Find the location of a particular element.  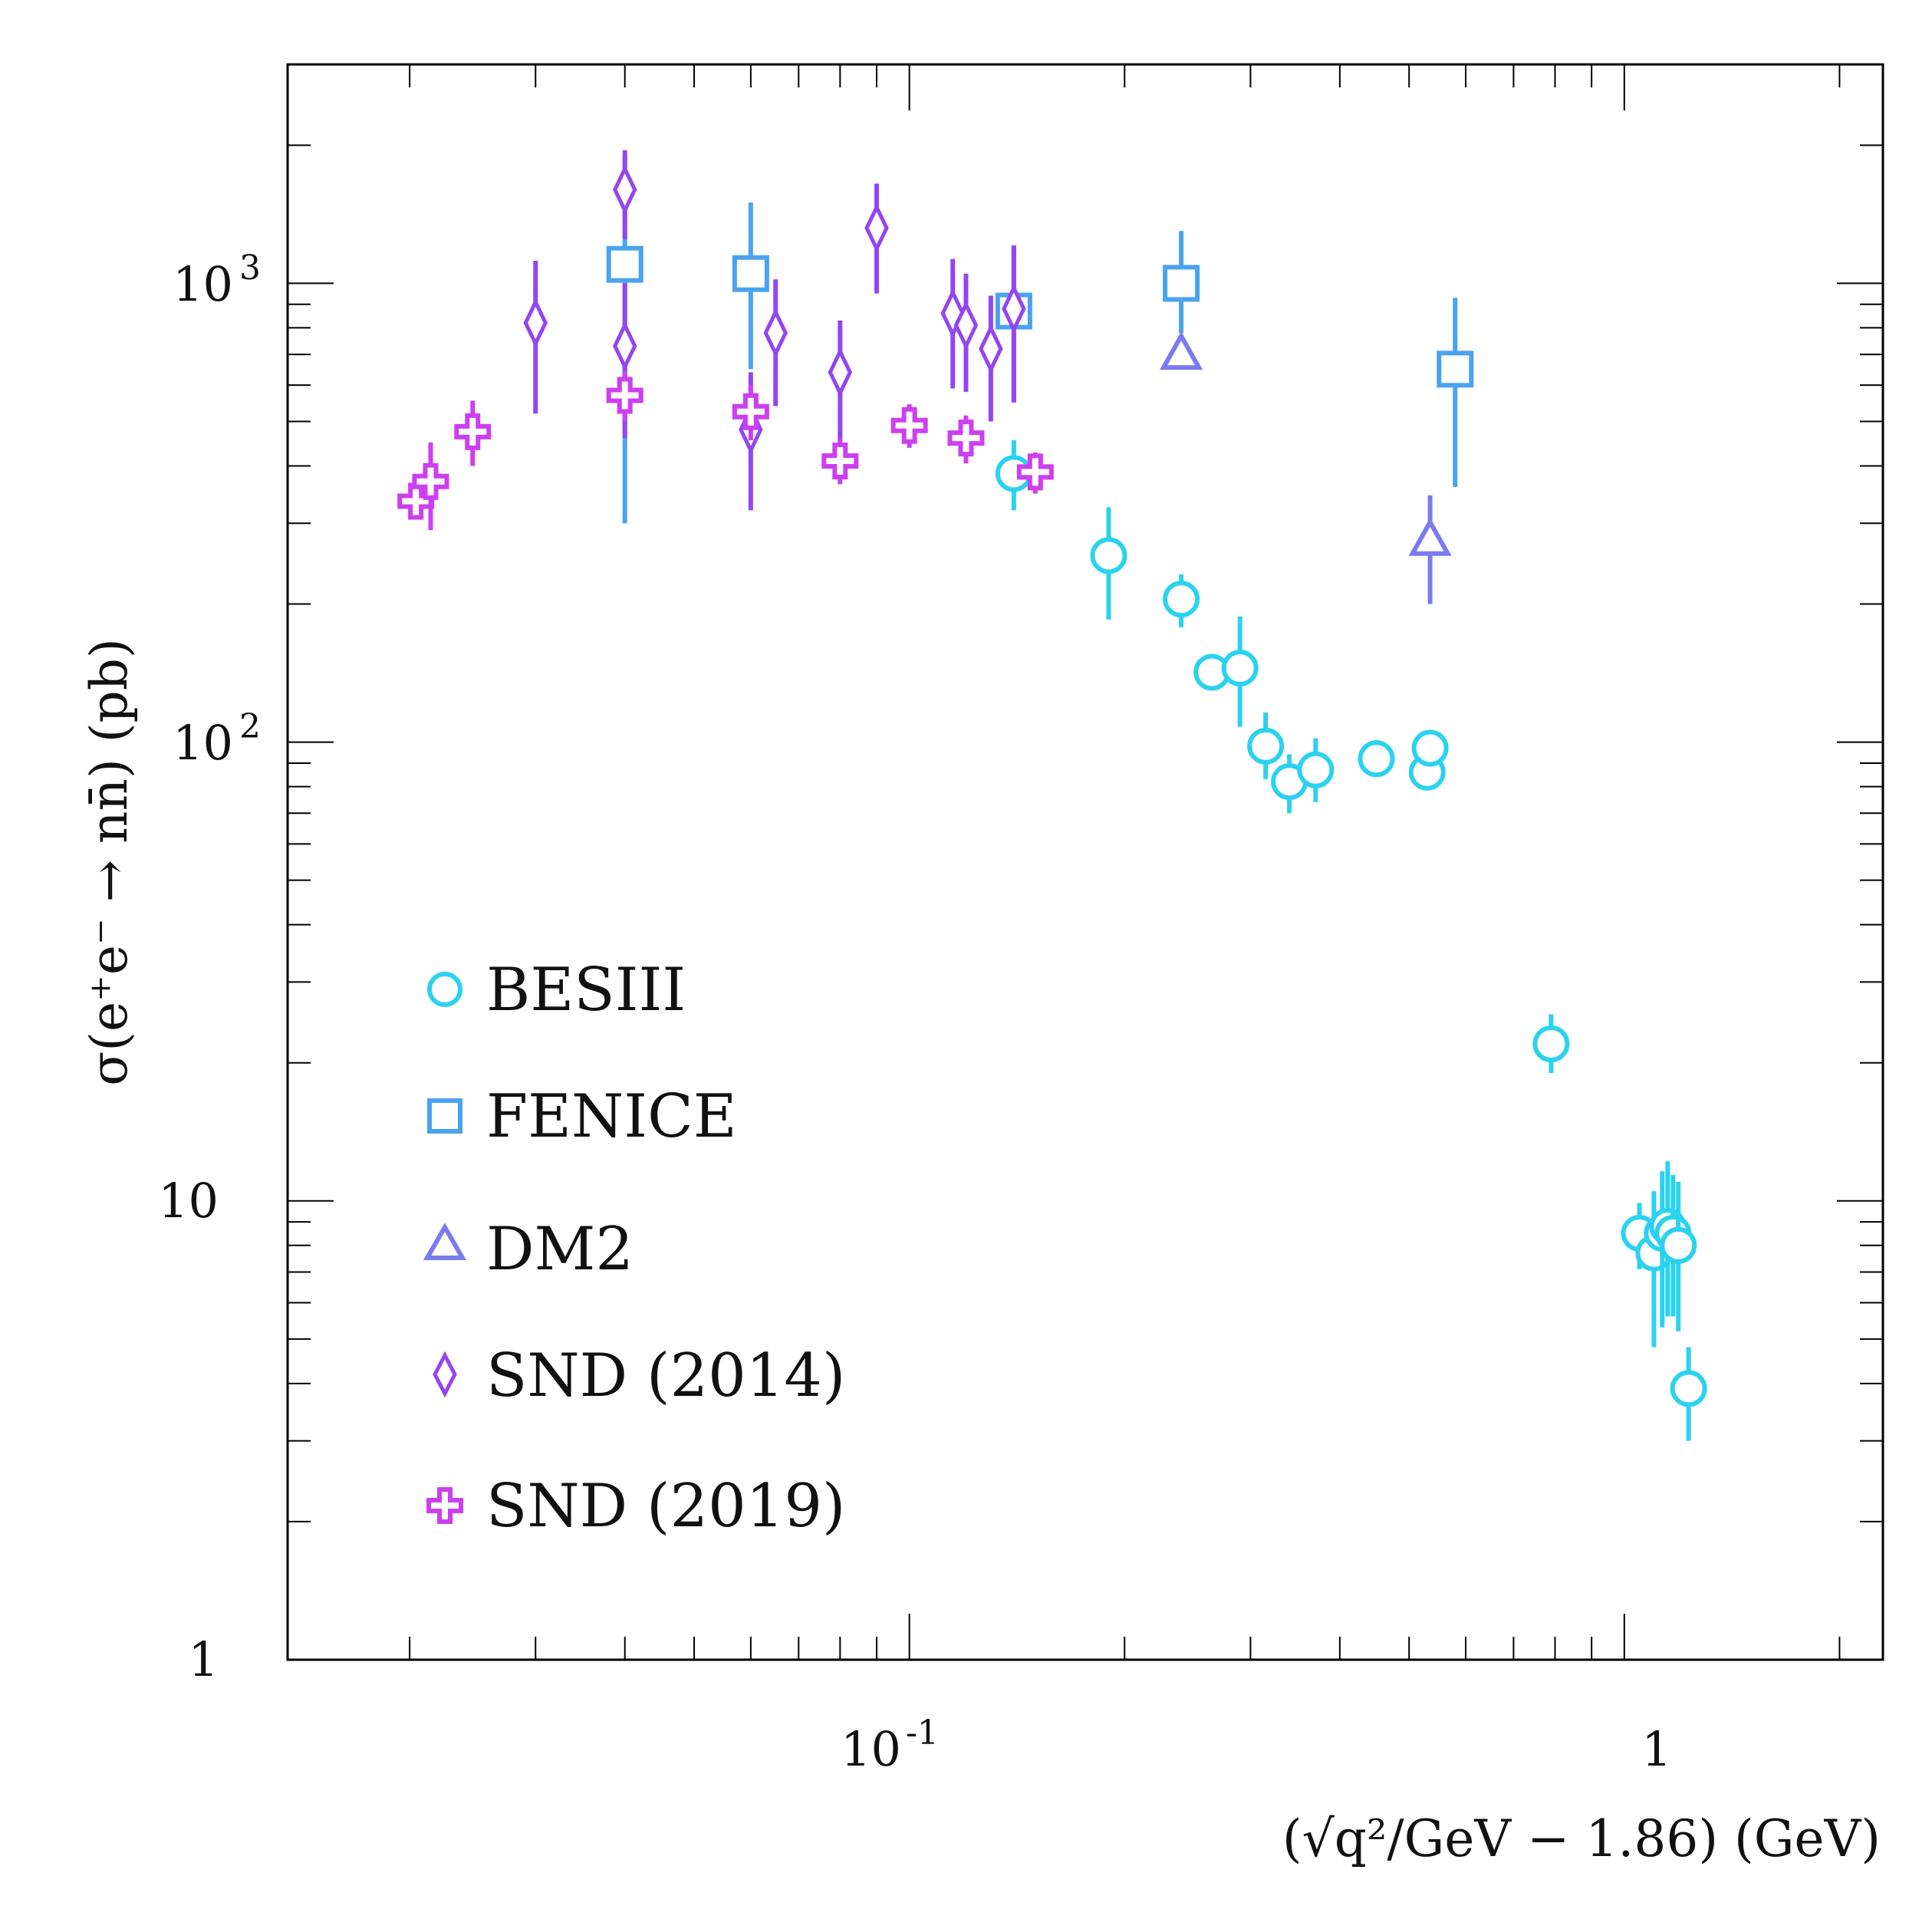

x-tick-label-0.1: 10 -1 is located at coordinates (890, 1745).